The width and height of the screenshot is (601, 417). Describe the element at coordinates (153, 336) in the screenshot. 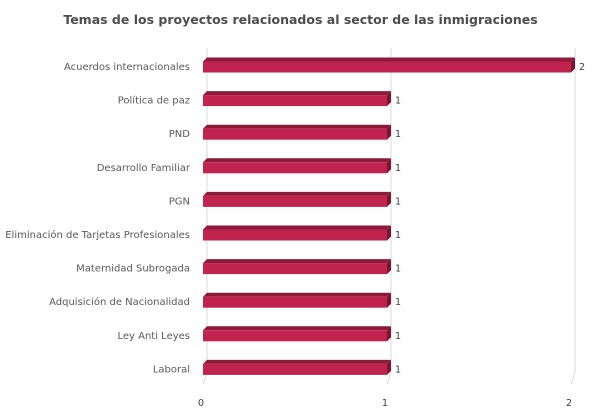

I see `category-label: Ley Anti Leyes` at that location.